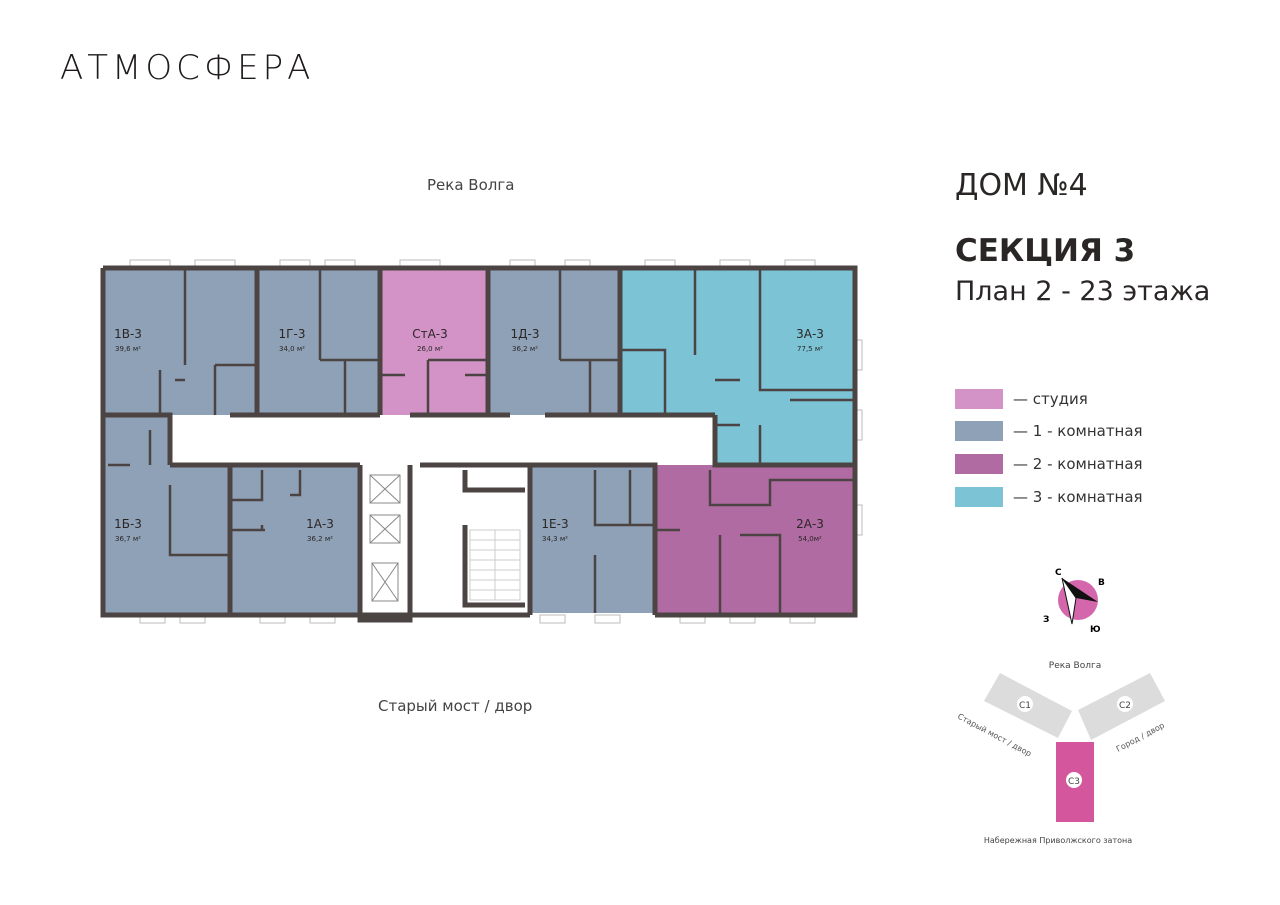 This screenshot has width=1280, height=905. What do you see at coordinates (1058, 573) in the screenshot?
I see `compass-n: С` at bounding box center [1058, 573].